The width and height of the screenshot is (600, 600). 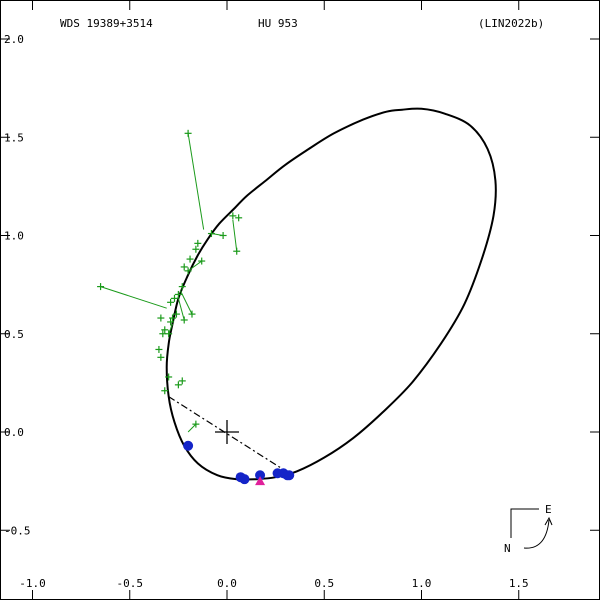 What do you see at coordinates (548, 509) in the screenshot?
I see `compass-east-label: E` at bounding box center [548, 509].